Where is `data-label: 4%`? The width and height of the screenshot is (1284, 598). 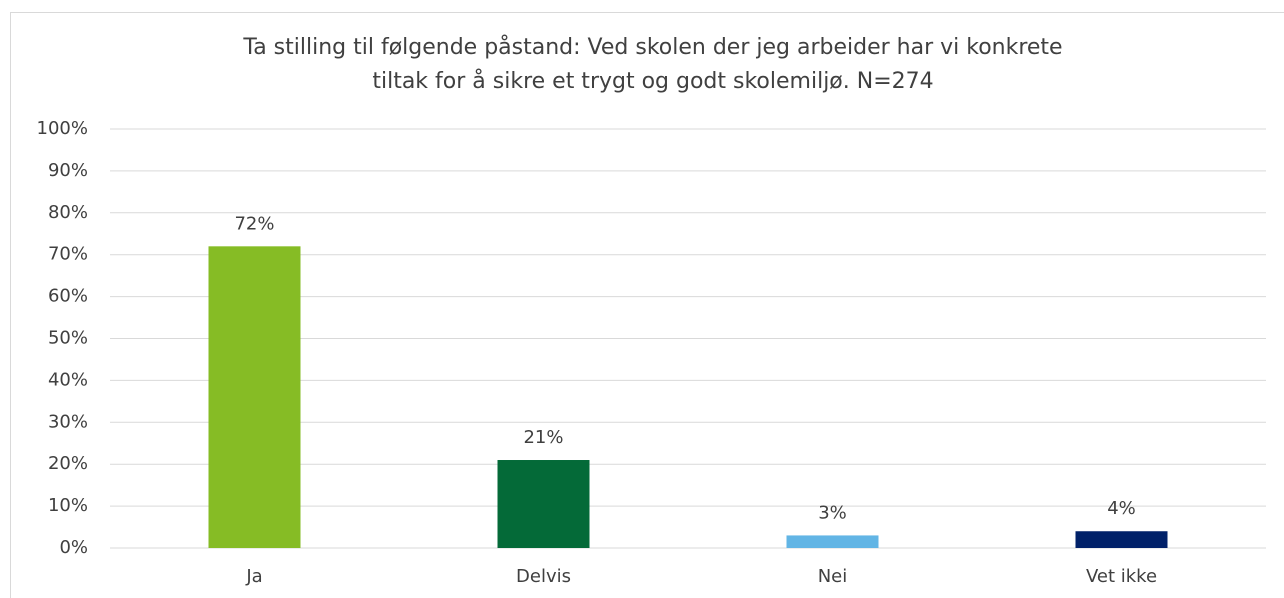
data-label: 4% is located at coordinates (1121, 508).